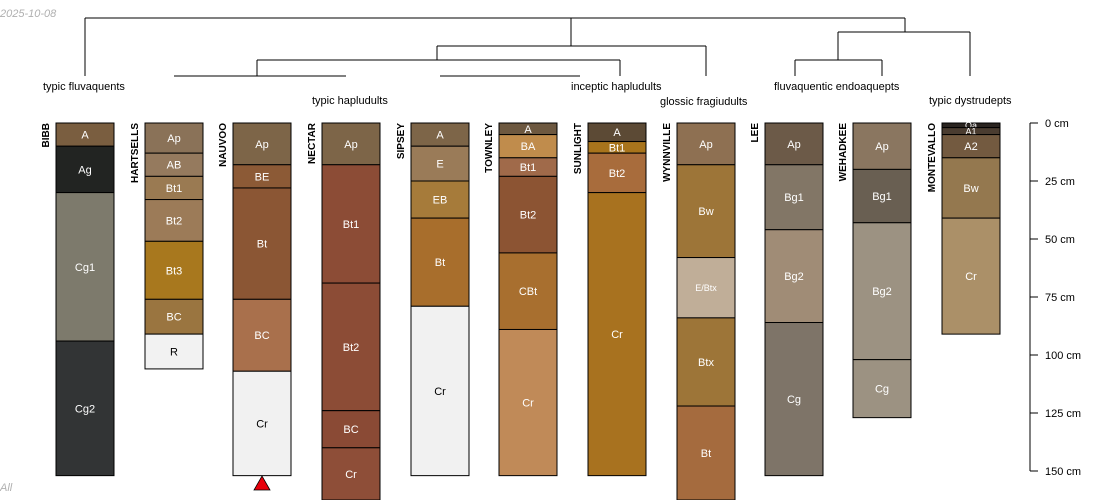 This screenshot has height=500, width=1100. I want to click on depth-axis: 0 cm 25 cm 50 cm 75 cm 100 cm 125 cm 150 cm, so click(1055, 298).